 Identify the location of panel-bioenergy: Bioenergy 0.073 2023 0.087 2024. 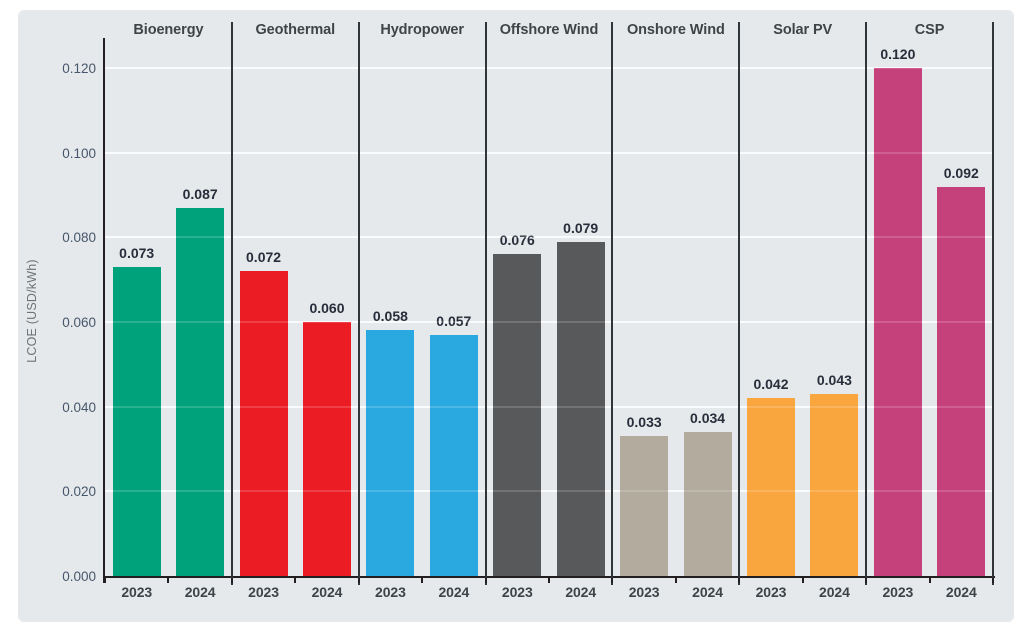
(168, 311).